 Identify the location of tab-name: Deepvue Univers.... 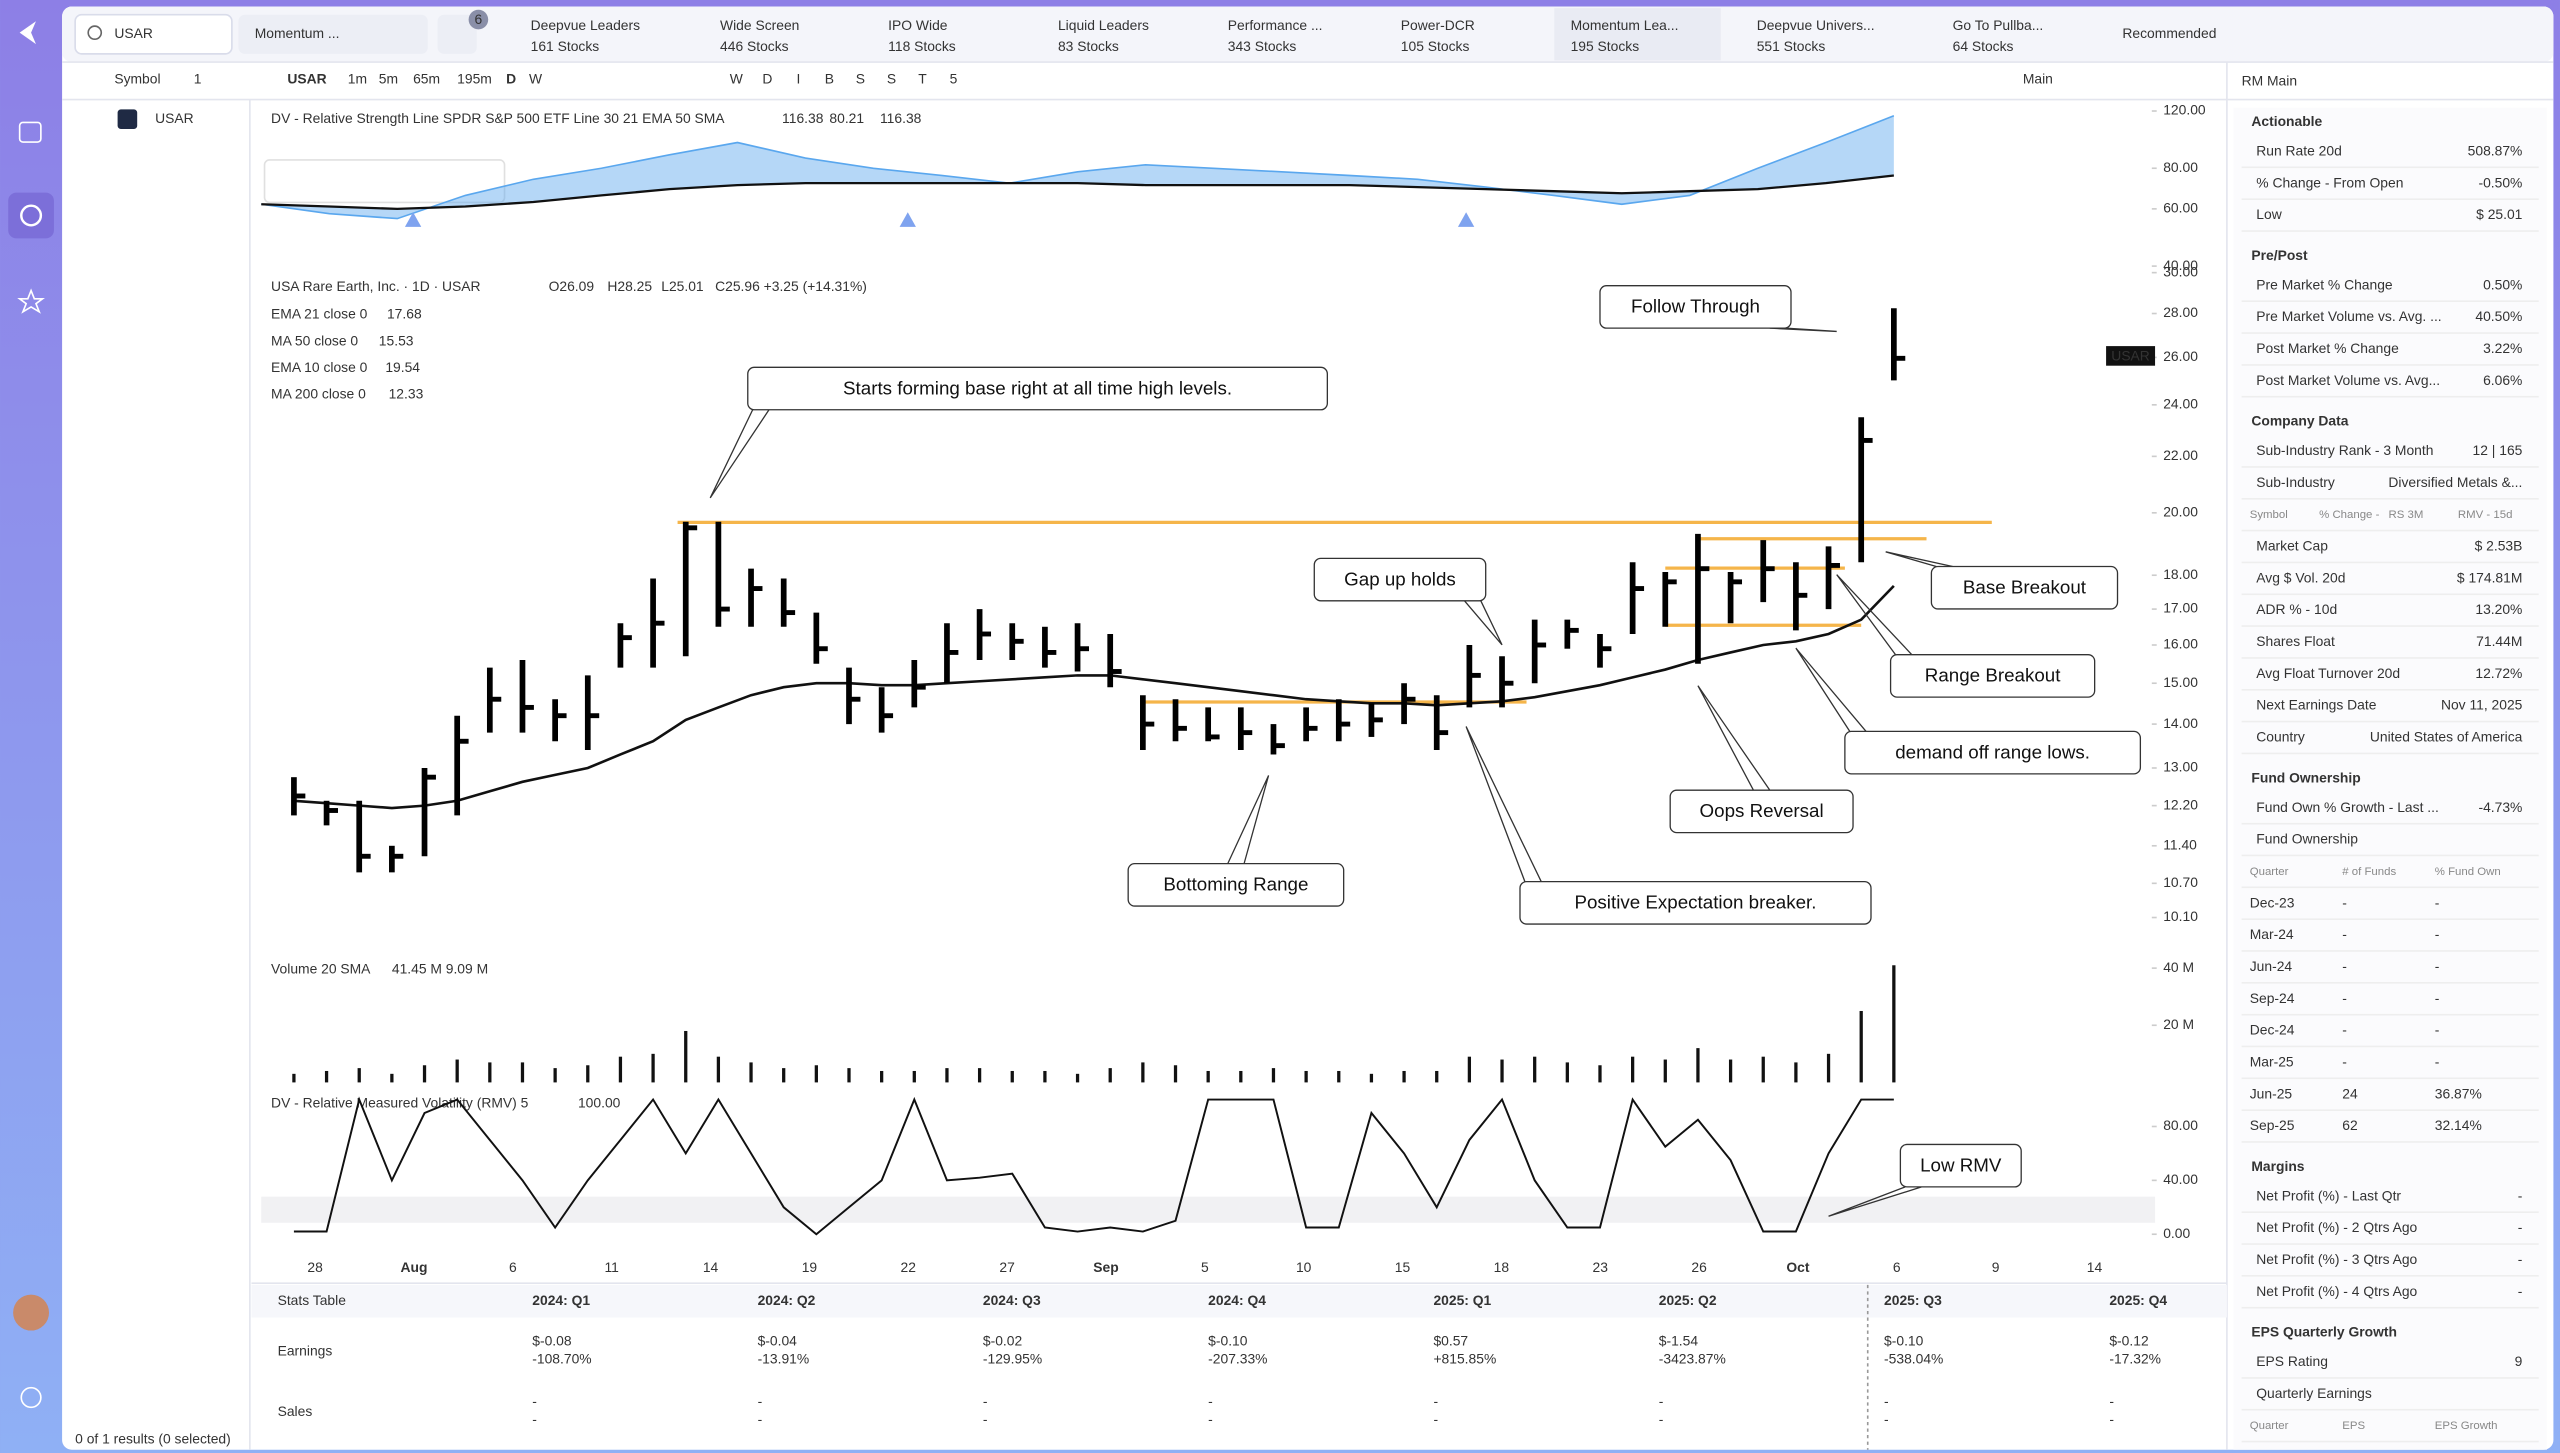
(1816, 25).